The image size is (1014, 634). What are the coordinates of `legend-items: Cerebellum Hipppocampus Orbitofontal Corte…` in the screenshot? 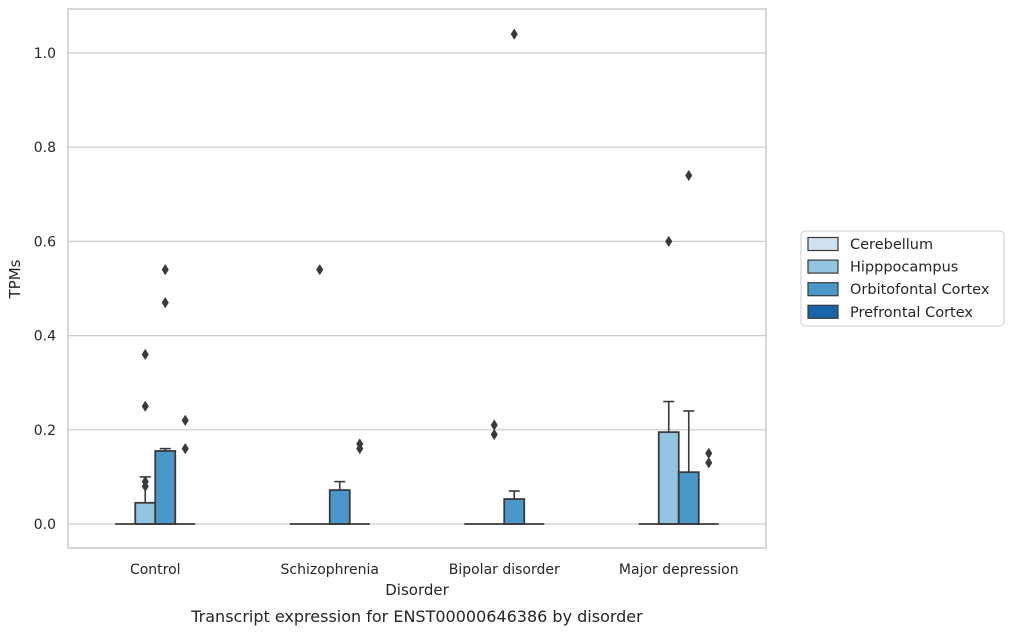 It's located at (898, 278).